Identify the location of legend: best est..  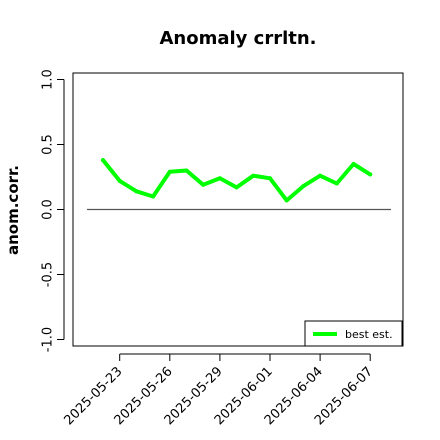
(353, 333).